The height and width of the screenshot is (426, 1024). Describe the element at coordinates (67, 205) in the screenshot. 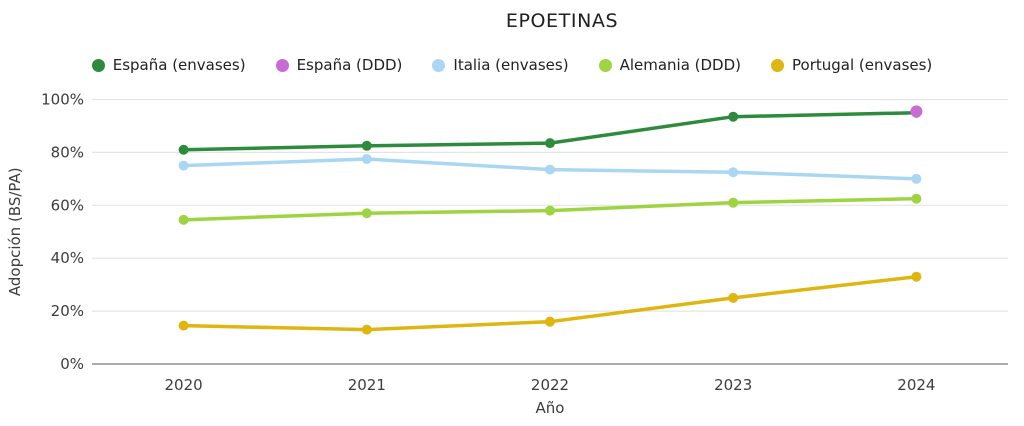

I see `y-tick-label: 60%` at that location.